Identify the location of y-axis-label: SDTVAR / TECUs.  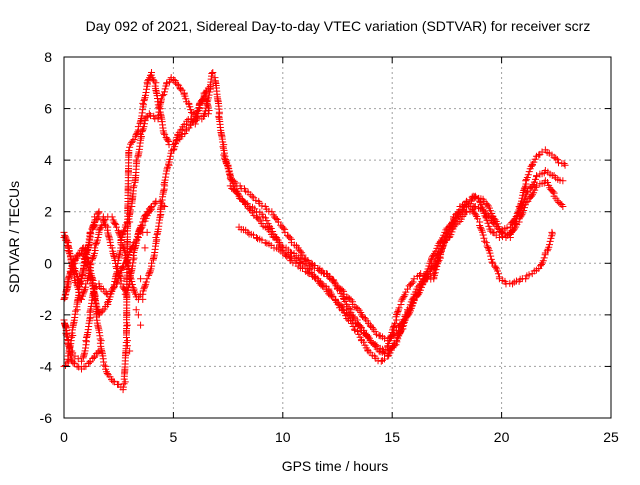
(14, 237).